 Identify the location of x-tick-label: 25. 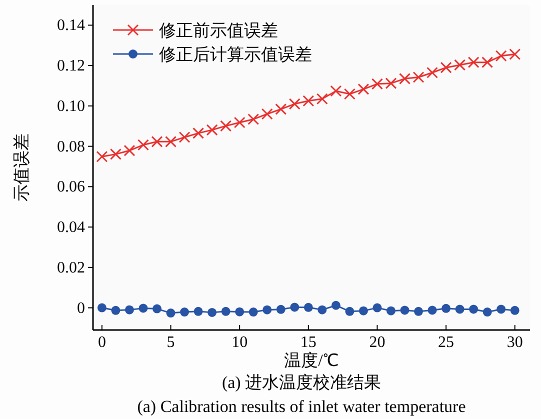
(446, 342).